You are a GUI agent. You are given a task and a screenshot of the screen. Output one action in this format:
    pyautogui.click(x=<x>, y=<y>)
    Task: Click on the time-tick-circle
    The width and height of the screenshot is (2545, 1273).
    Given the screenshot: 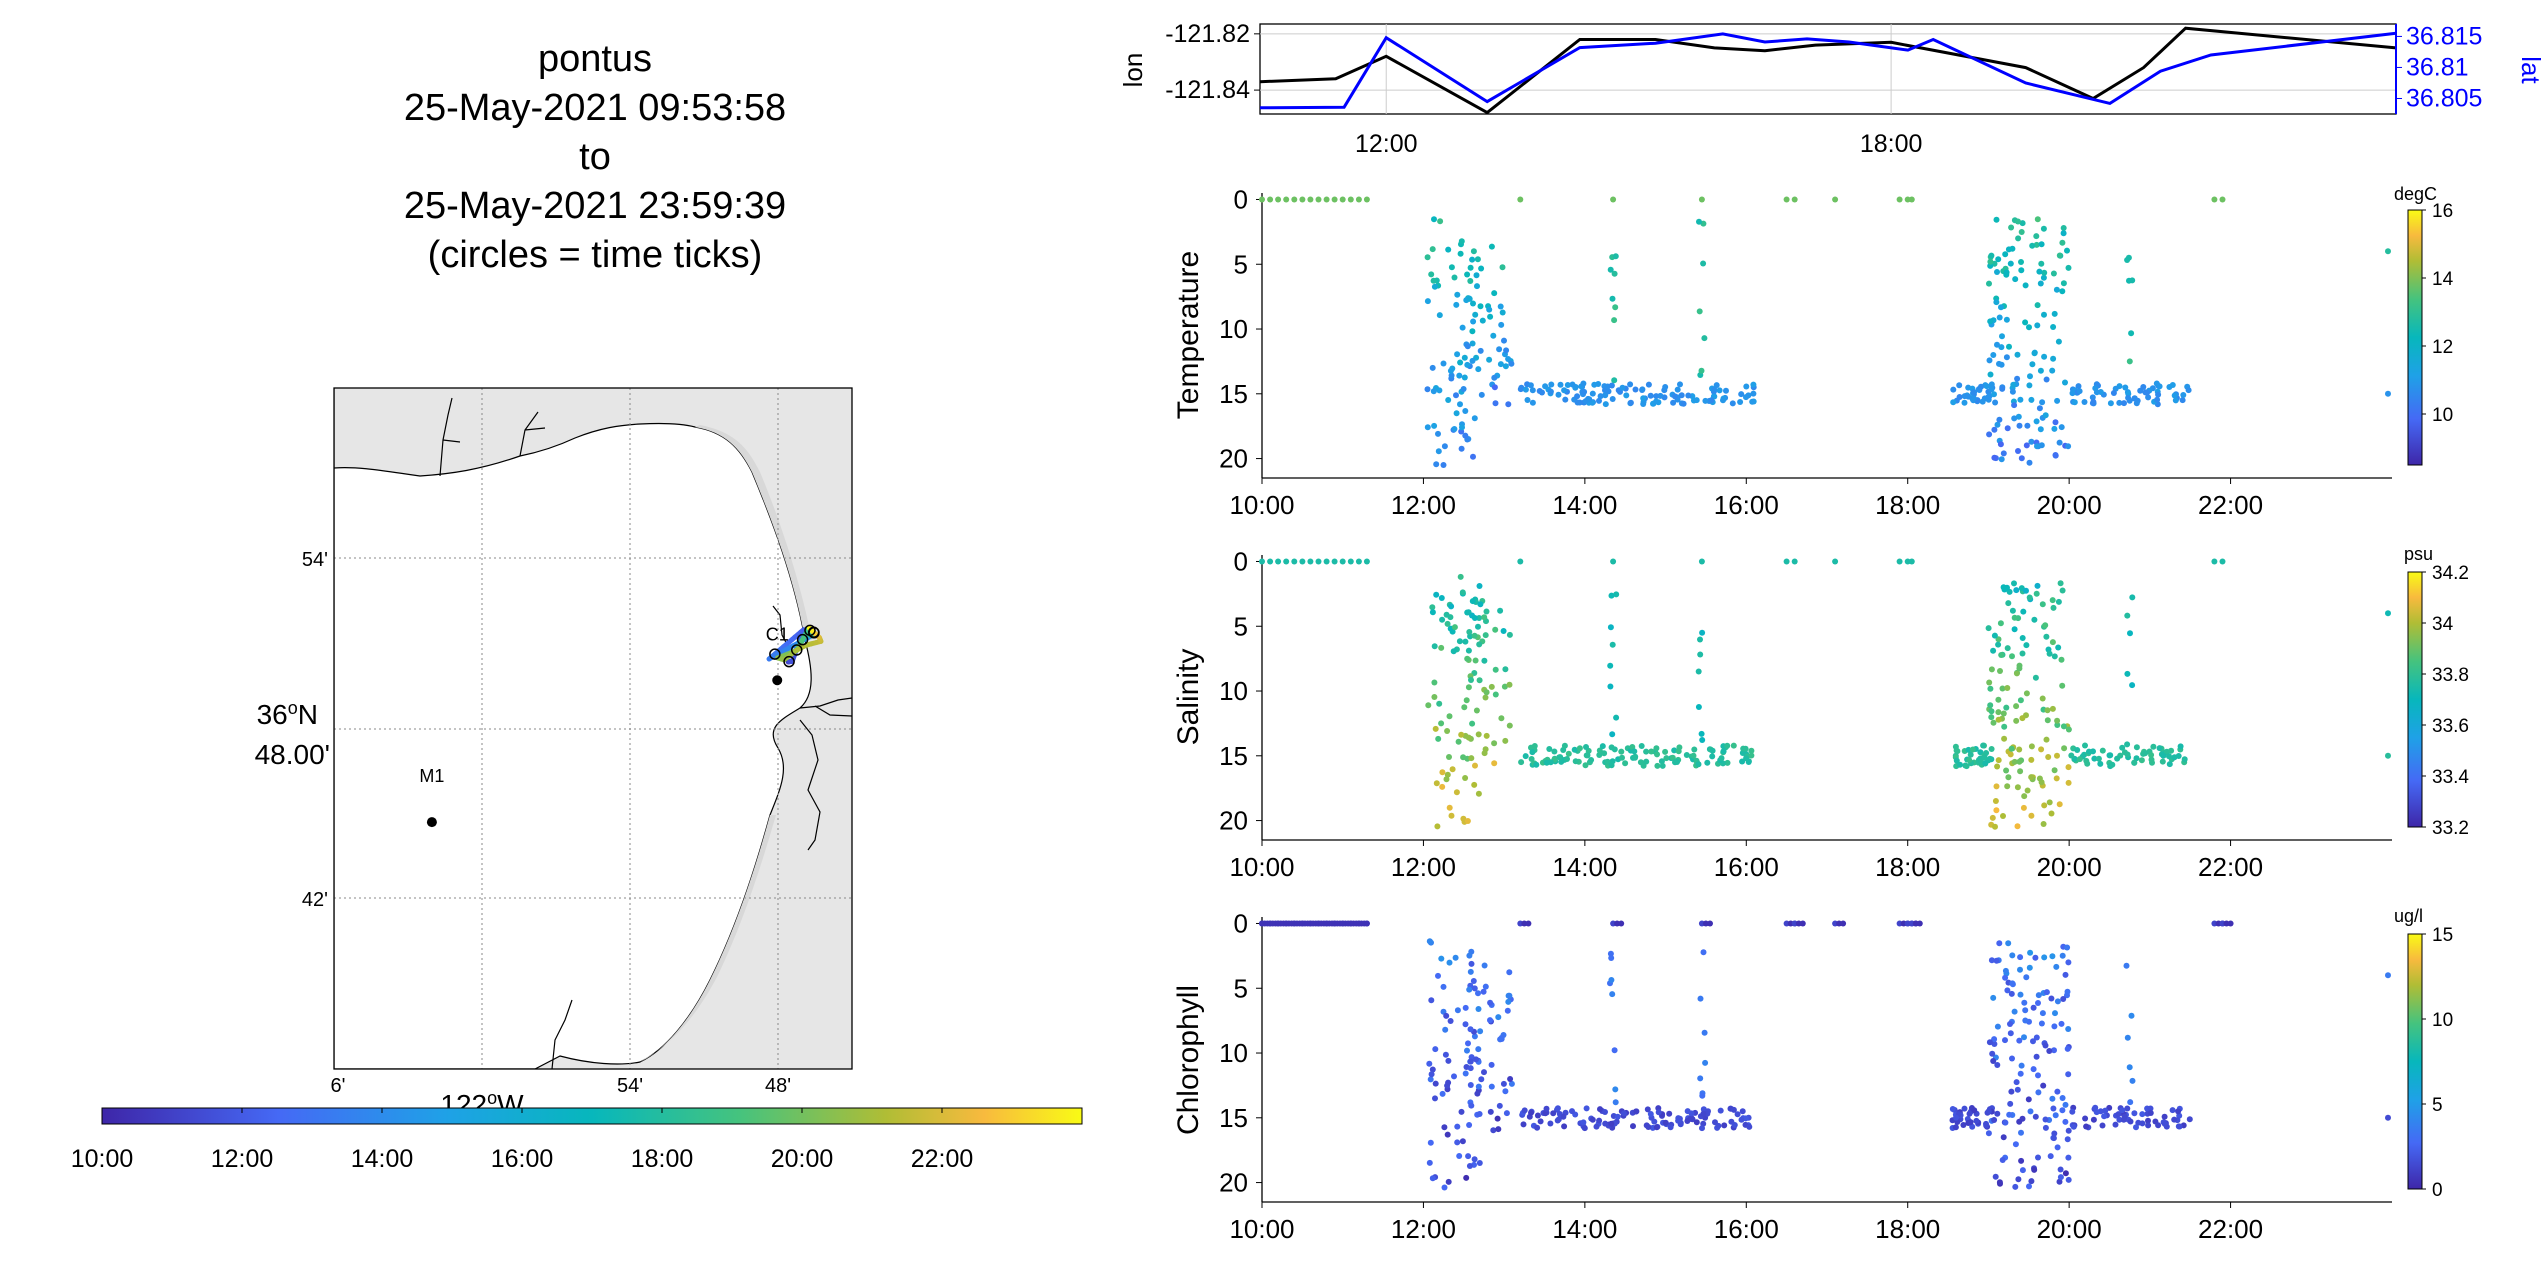 What is the action you would take?
    pyautogui.click(x=802, y=639)
    